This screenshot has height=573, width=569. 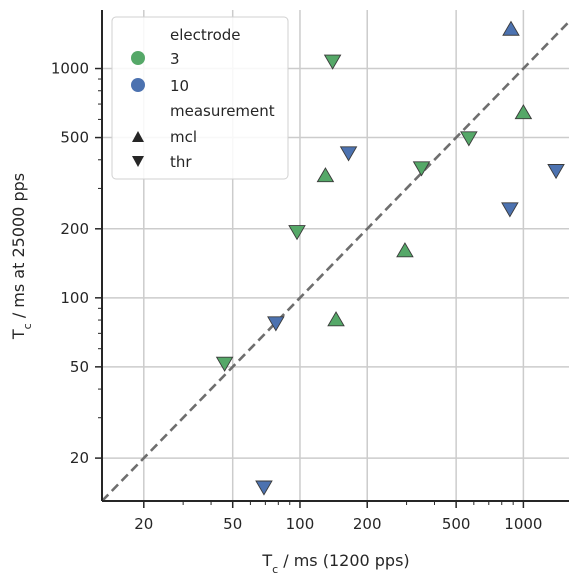 I want to click on legend-box, so click(x=200, y=98).